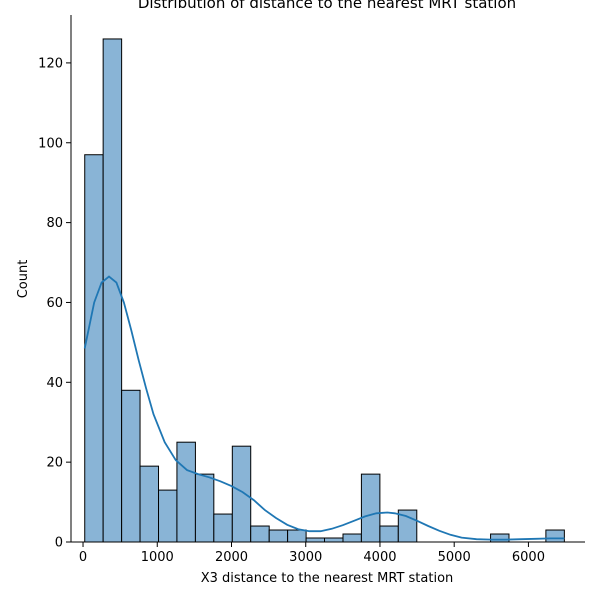 The image size is (600, 600). Describe the element at coordinates (54, 463) in the screenshot. I see `y-tick-label: 20` at that location.